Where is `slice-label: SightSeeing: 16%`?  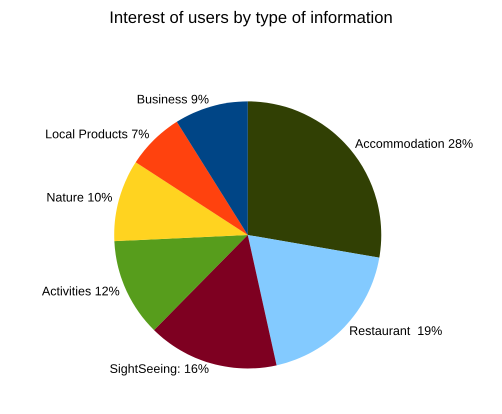
slice-label: SightSeeing: 16% is located at coordinates (159, 370).